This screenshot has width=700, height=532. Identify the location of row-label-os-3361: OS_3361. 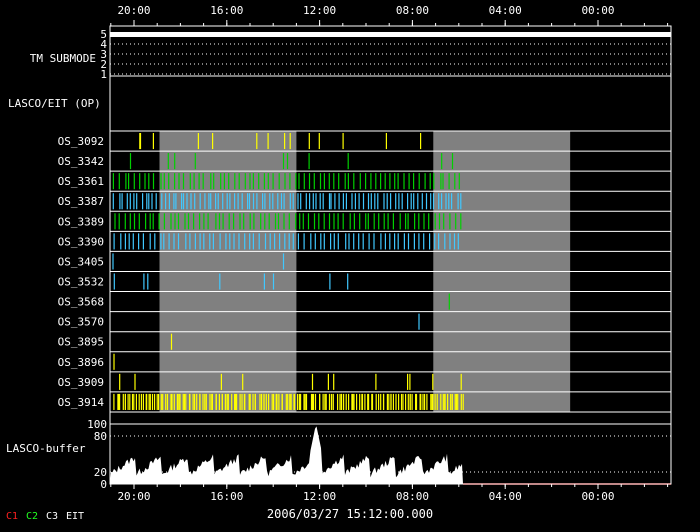
(81, 181).